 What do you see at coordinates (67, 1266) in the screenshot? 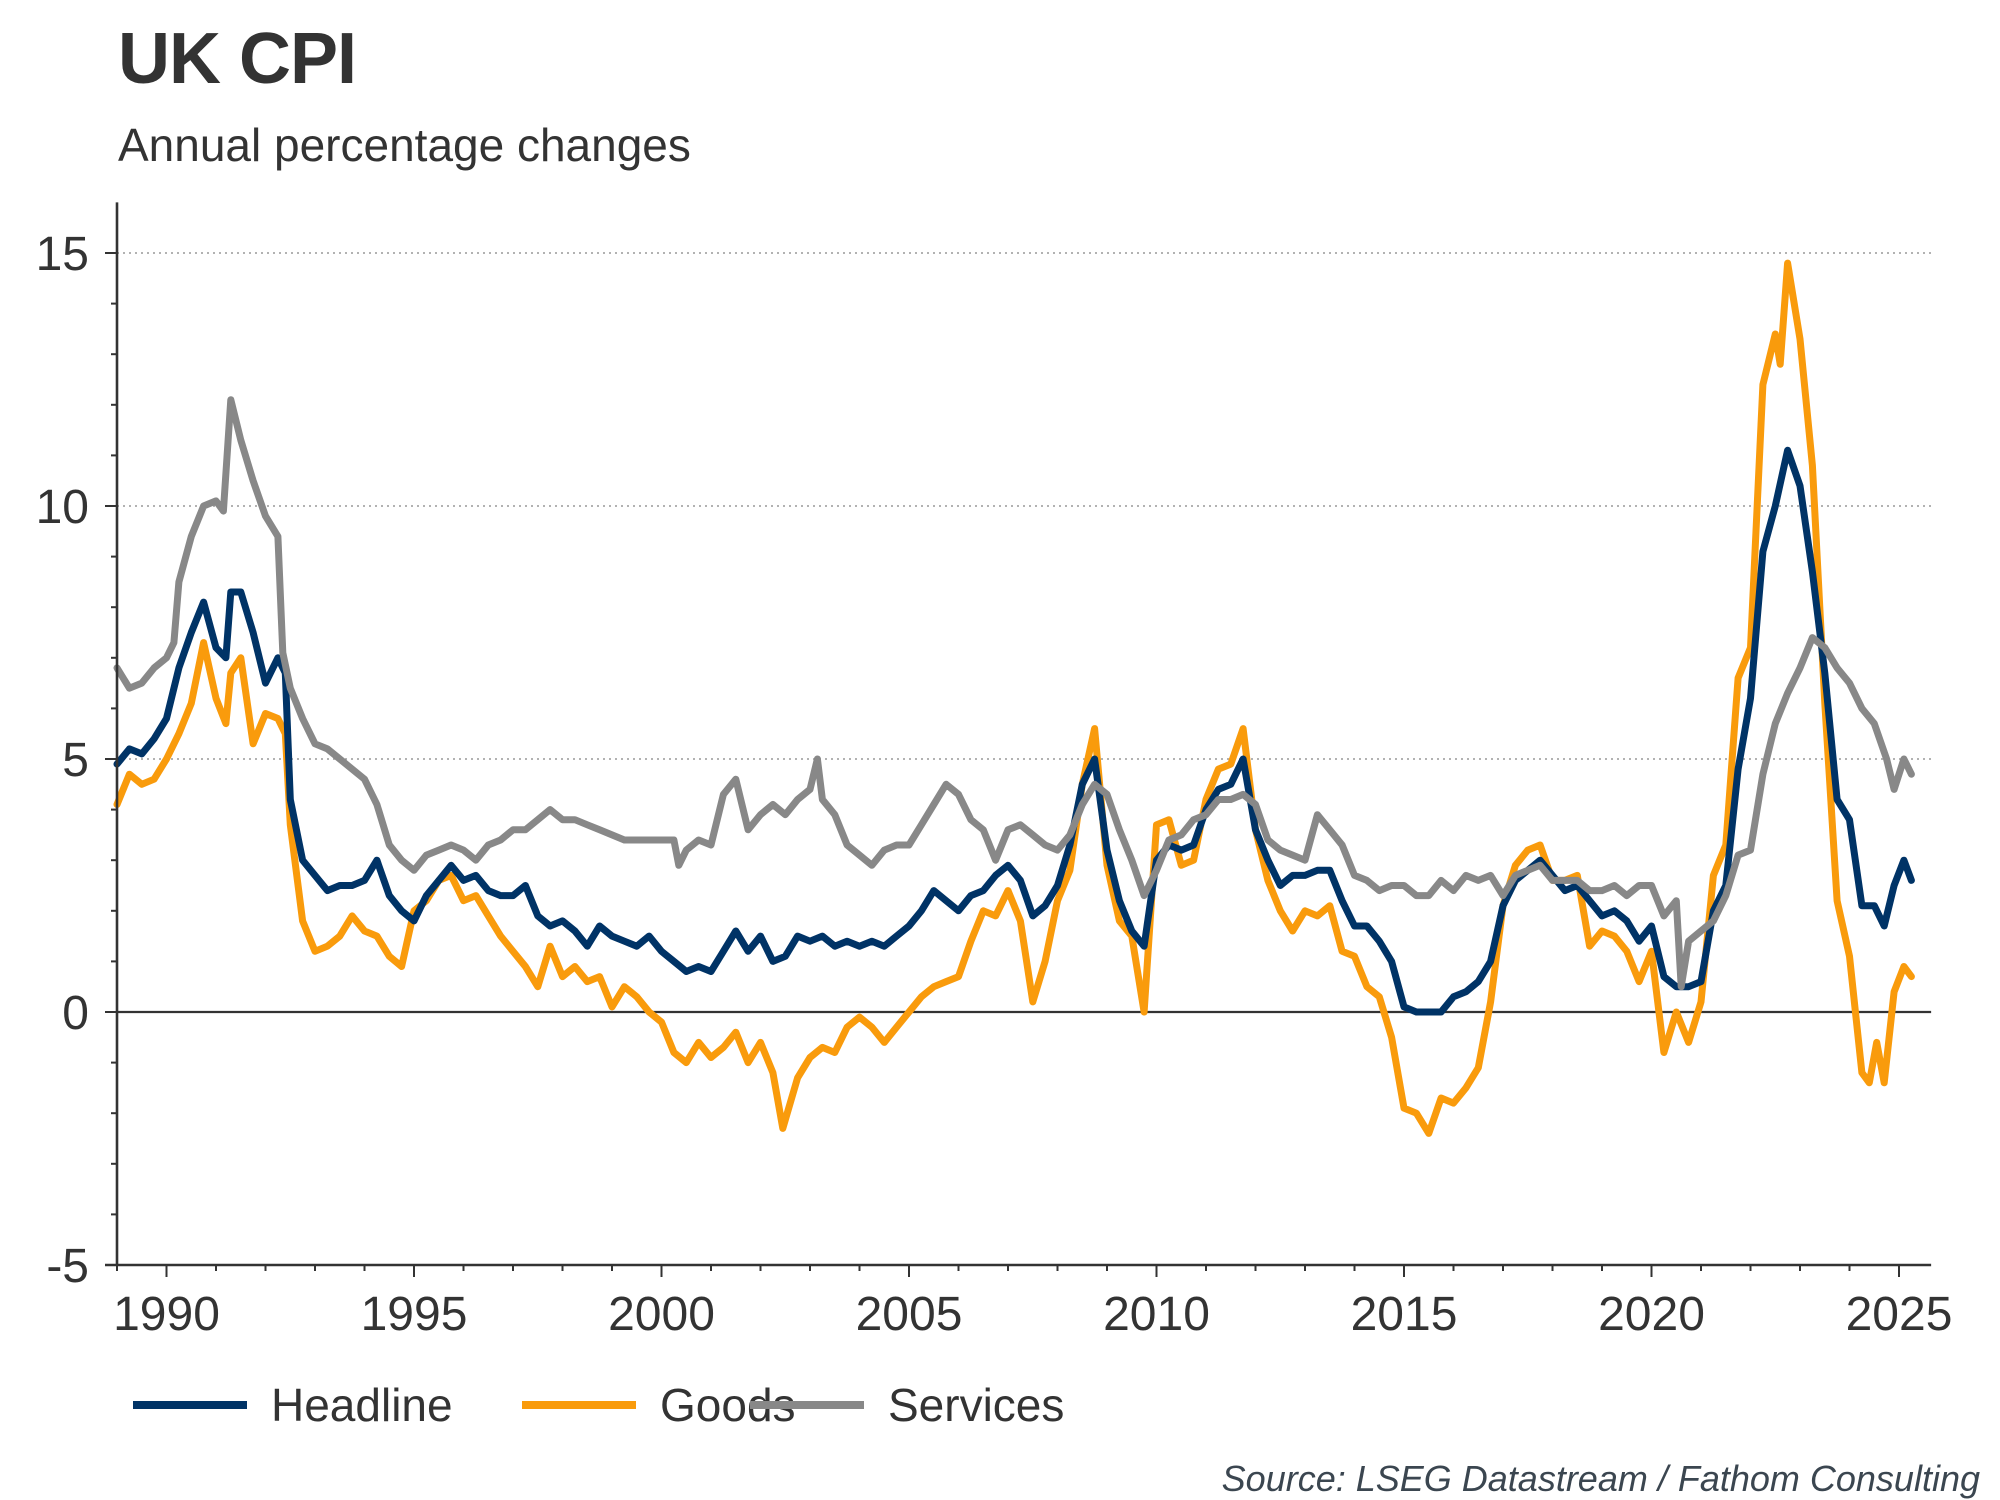
I see `y-tick-label: -5` at bounding box center [67, 1266].